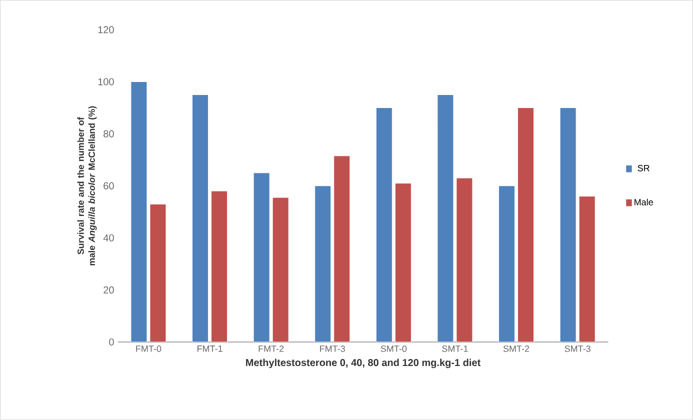 The height and width of the screenshot is (420, 693). I want to click on x-tick-label: SMT-0, so click(393, 349).